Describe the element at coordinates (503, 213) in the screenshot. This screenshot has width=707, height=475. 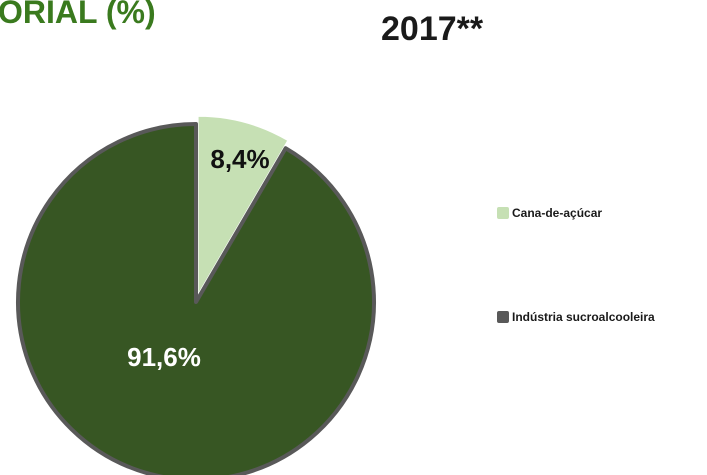
I see `legend-swatch-cana` at that location.